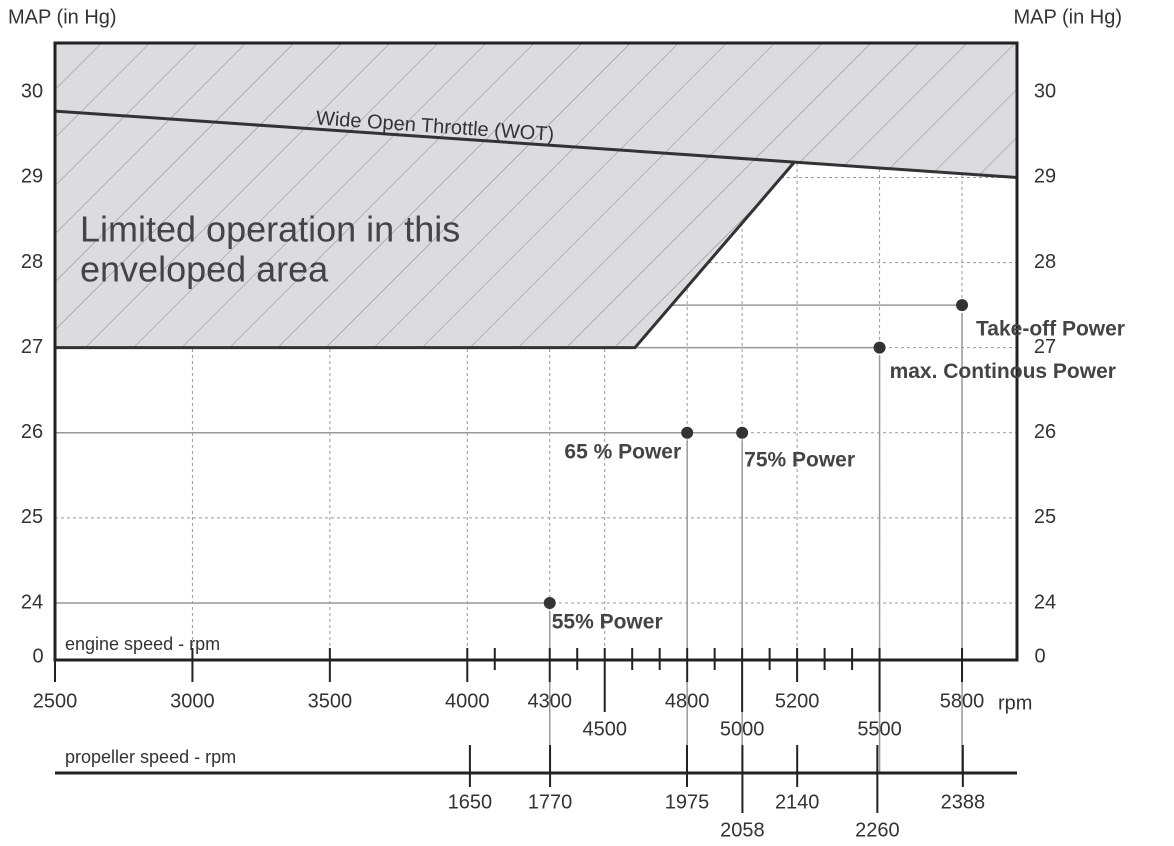  I want to click on y-tick-label: 26, so click(32, 432).